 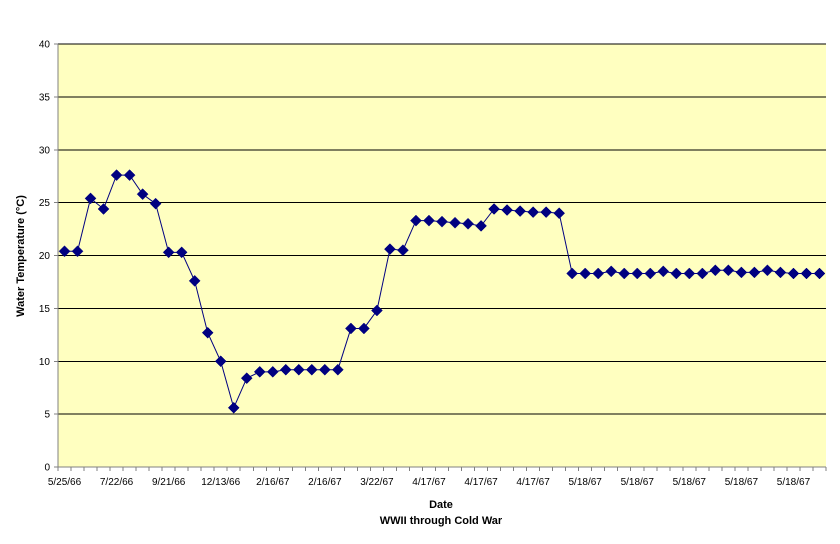 What do you see at coordinates (45, 256) in the screenshot?
I see `y-tick-label: 20` at bounding box center [45, 256].